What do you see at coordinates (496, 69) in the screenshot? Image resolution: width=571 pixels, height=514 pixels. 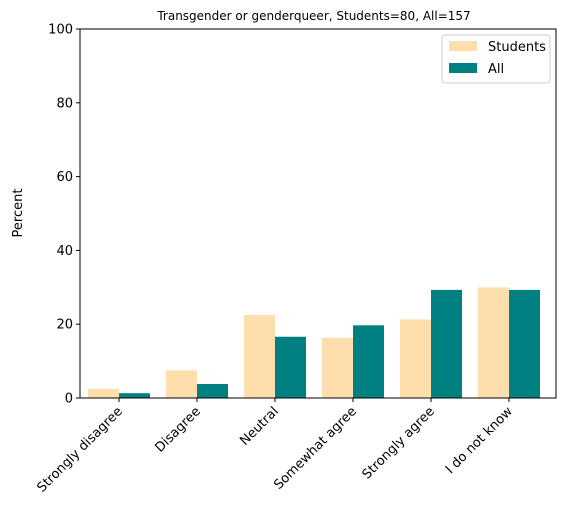 I see `legend-label-all: All` at bounding box center [496, 69].